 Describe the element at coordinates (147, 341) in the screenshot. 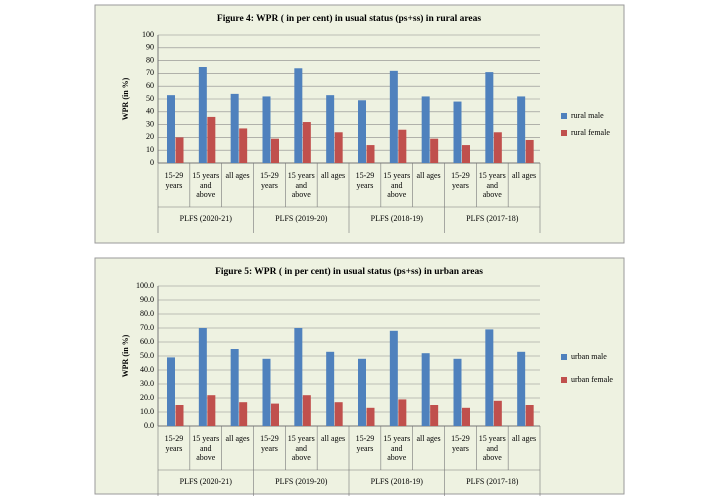

I see `y-tick-label: 60.0` at that location.